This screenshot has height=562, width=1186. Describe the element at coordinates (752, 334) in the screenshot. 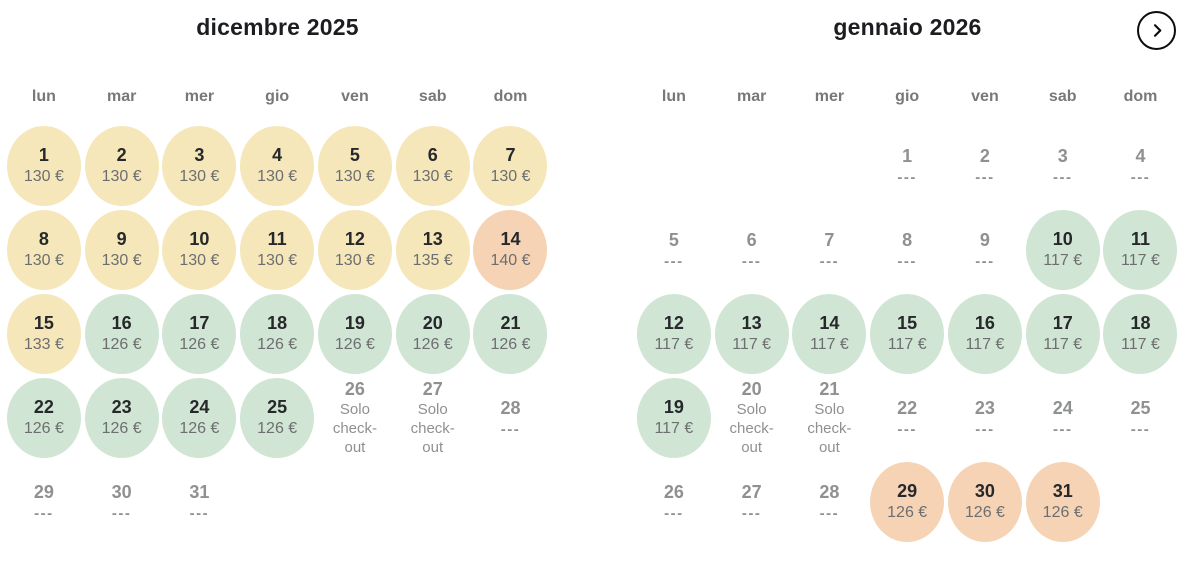

I see `day-cell: 13 117 €` at that location.